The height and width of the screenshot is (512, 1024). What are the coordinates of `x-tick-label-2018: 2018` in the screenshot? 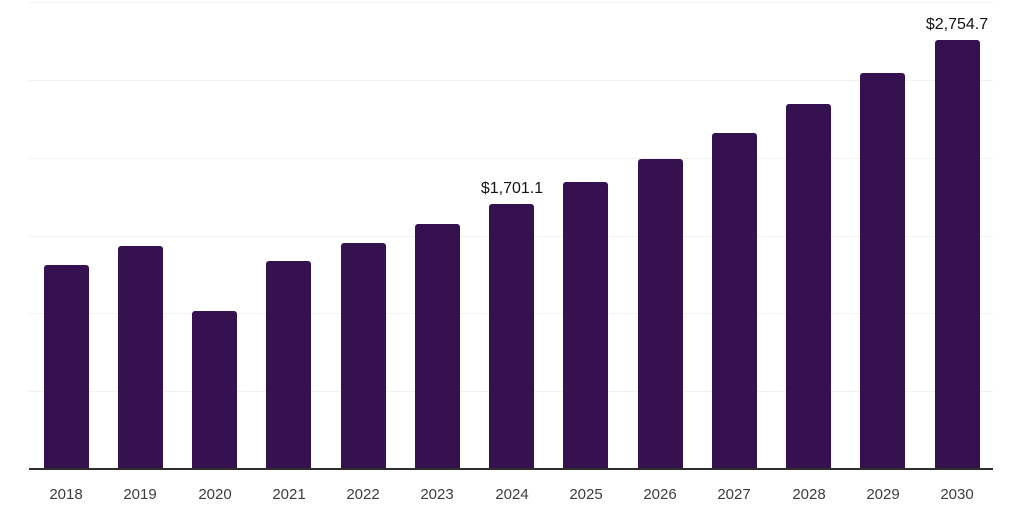 It's located at (66, 494).